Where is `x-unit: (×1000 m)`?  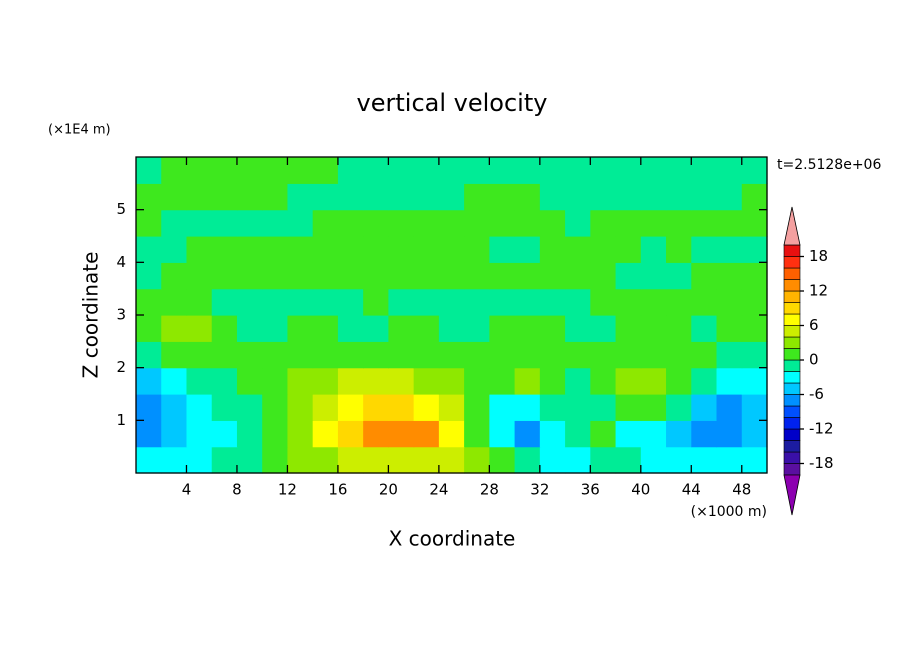 x-unit: (×1000 m) is located at coordinates (729, 512).